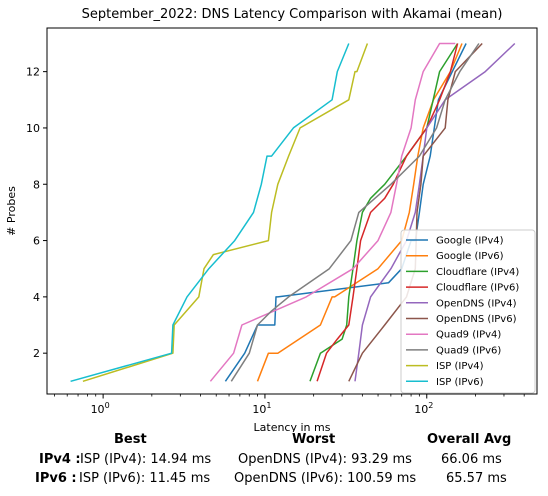  What do you see at coordinates (477, 288) in the screenshot?
I see `legend-label-cloudflare-ipv6: Cloudflare (IPv6)` at bounding box center [477, 288].